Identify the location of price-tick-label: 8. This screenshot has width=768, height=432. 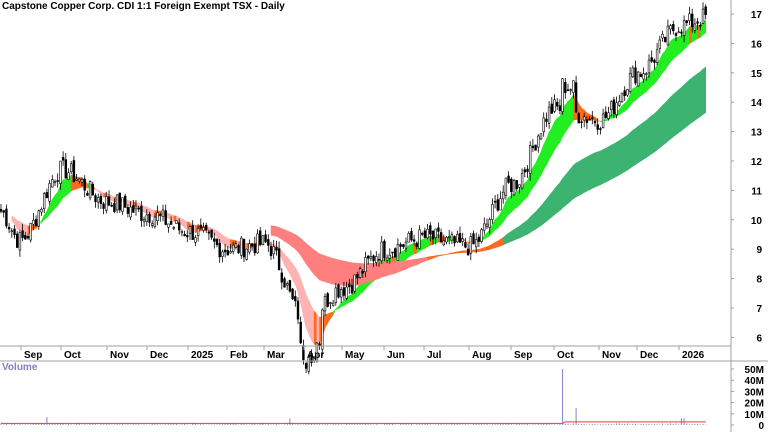
(759, 280).